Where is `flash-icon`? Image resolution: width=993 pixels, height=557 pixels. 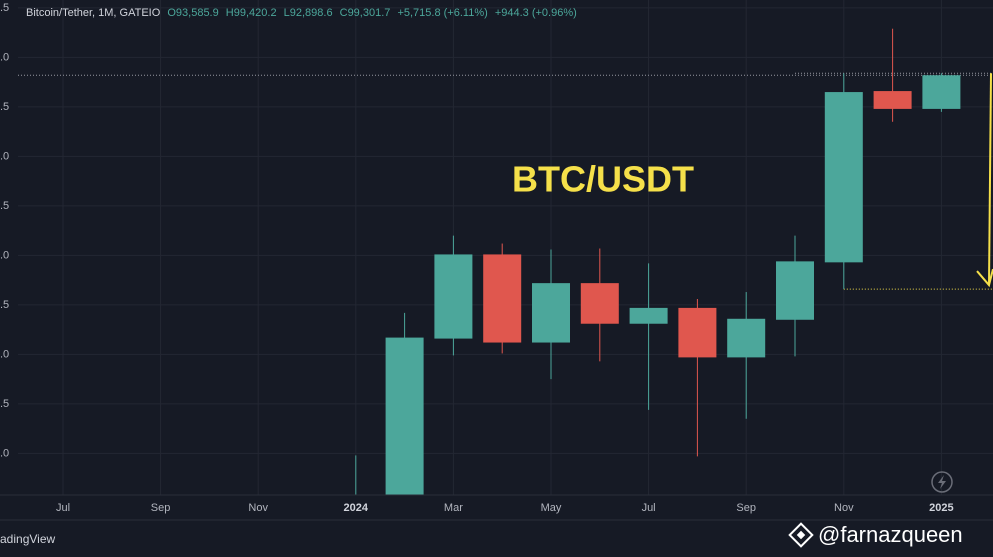
flash-icon is located at coordinates (942, 482).